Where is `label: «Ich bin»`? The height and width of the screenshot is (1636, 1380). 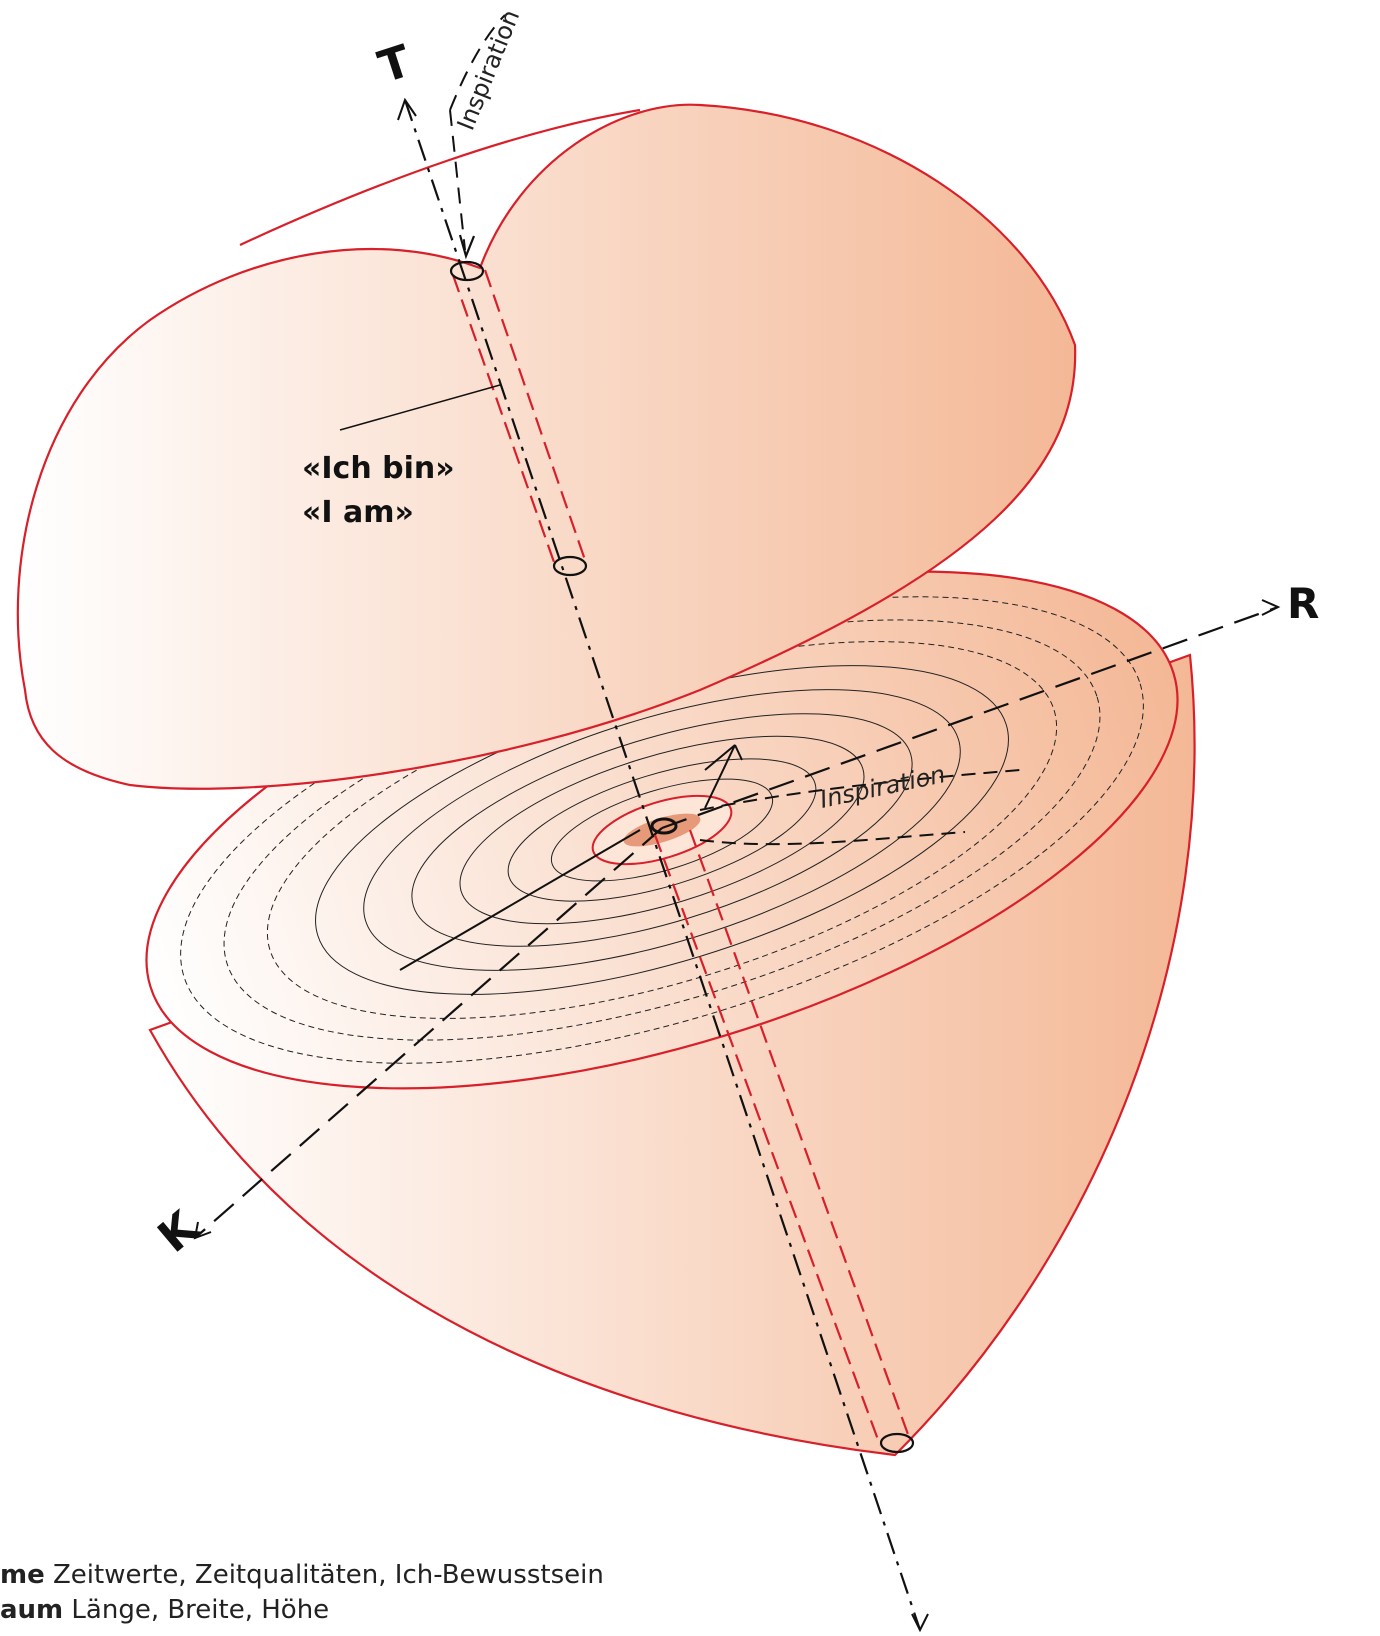 label: «Ich bin» is located at coordinates (378, 468).